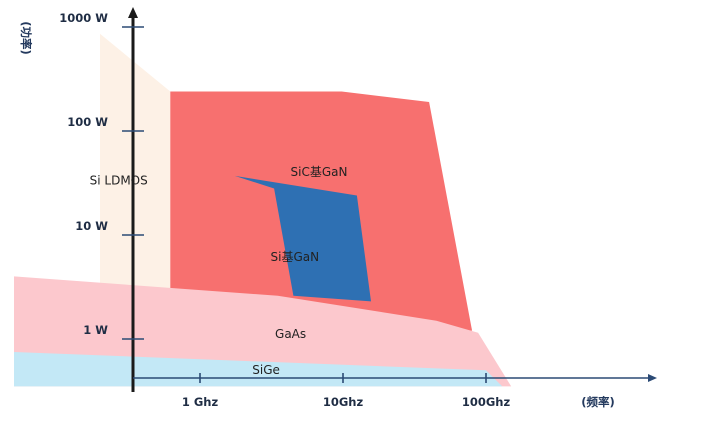 This screenshot has width=701, height=422. I want to click on x-axis-arrow, so click(652, 378).